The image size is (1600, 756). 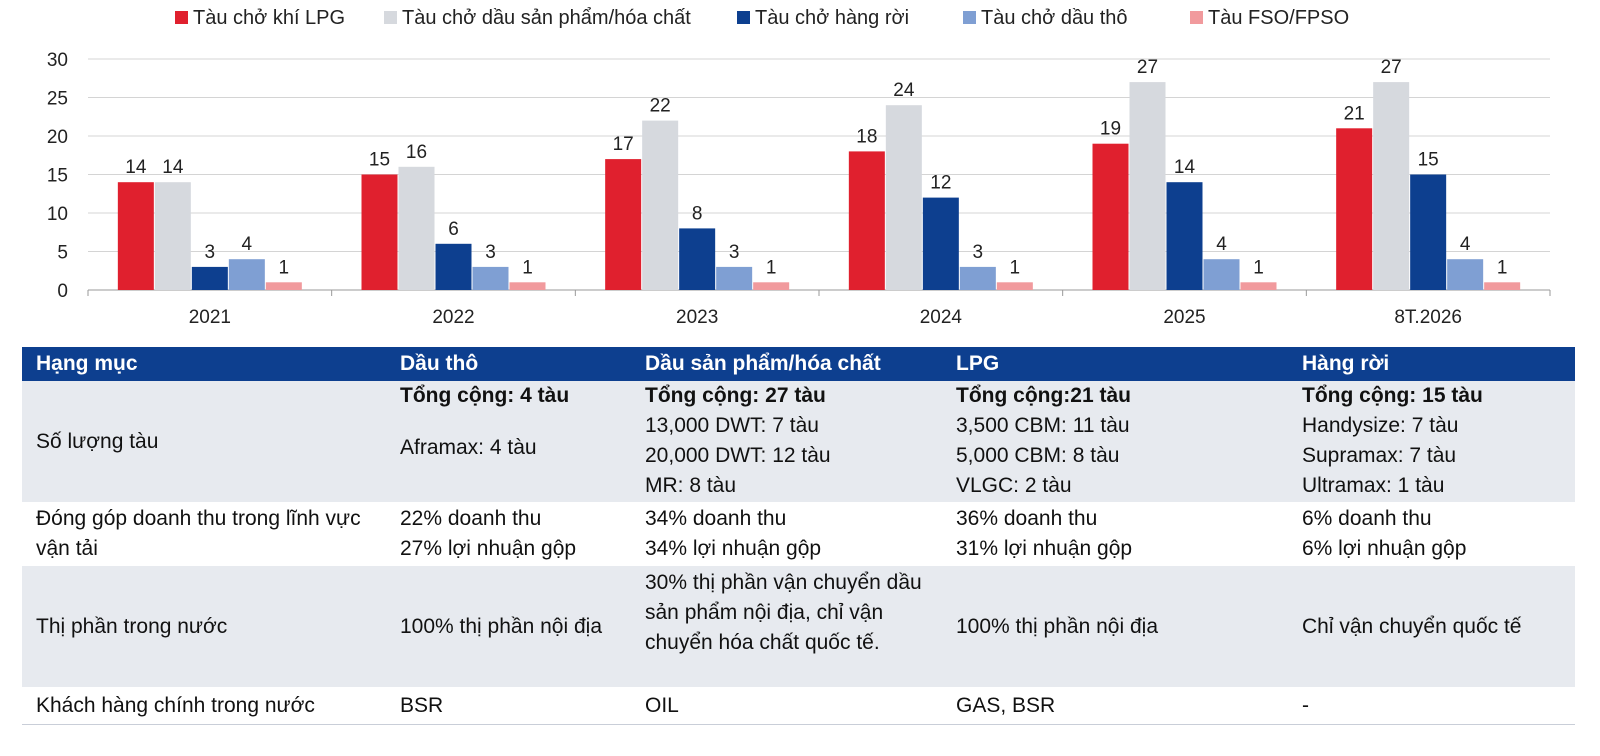 What do you see at coordinates (1043, 425) in the screenshot?
I see `detail-line: 3,500 CBM: 11 tàu` at bounding box center [1043, 425].